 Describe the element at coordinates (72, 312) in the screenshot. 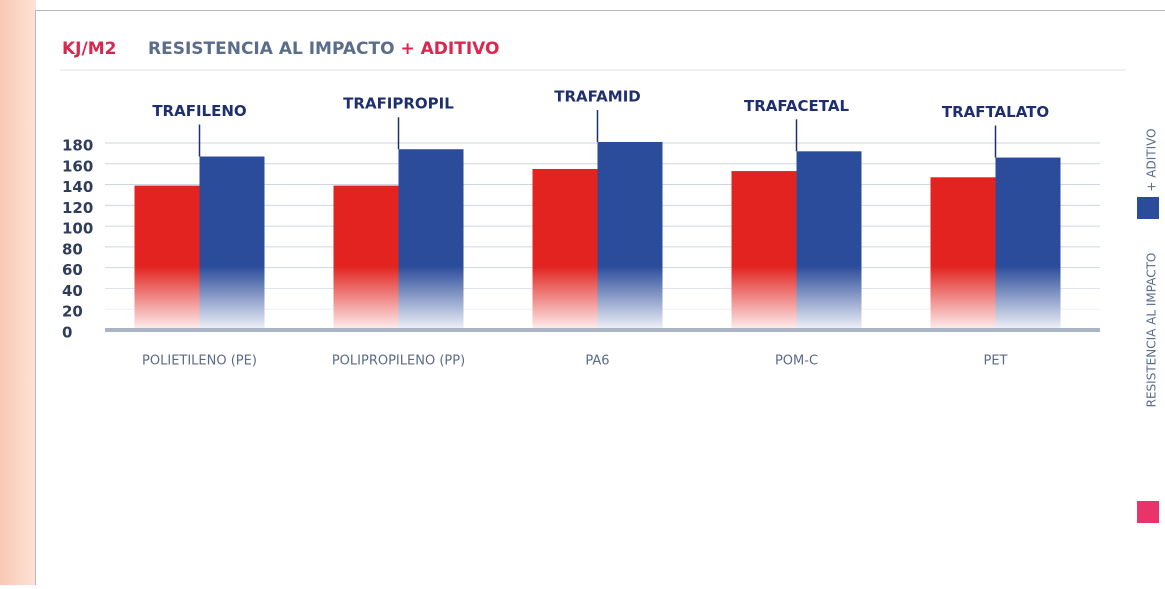

I see `y-tick-label: 20` at that location.